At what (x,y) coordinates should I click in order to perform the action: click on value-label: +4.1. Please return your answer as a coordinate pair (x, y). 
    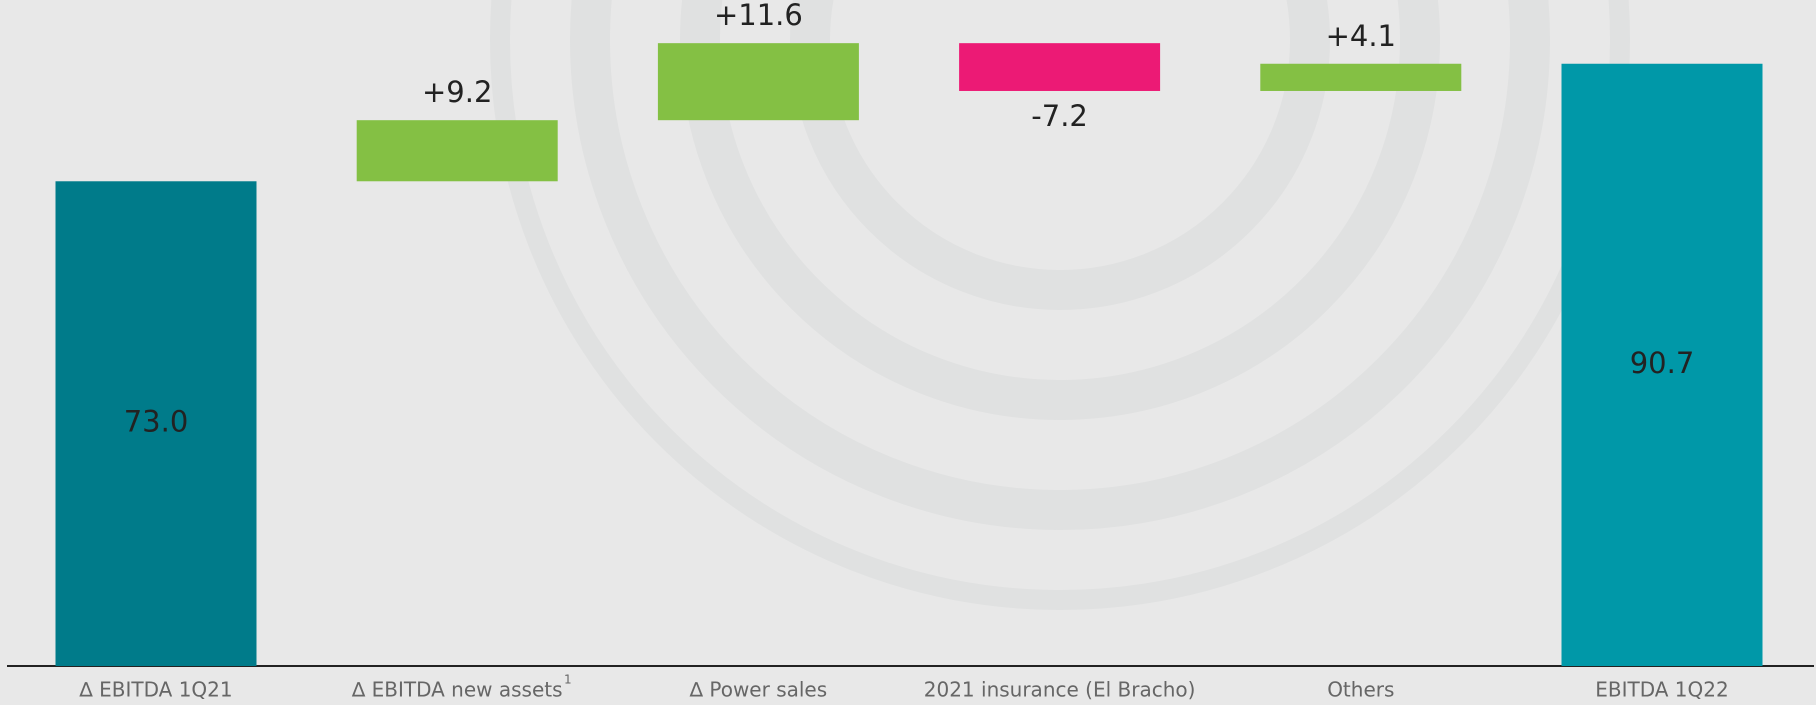
    Looking at the image, I should click on (1361, 36).